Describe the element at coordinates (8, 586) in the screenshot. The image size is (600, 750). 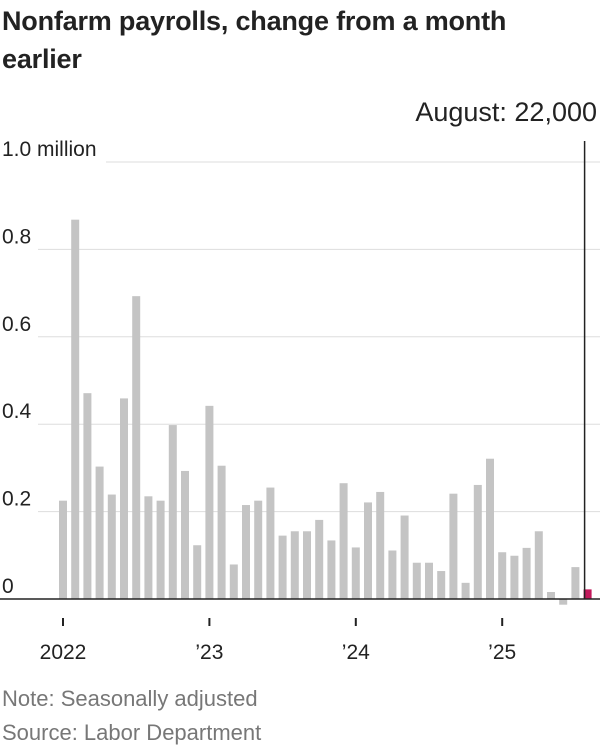
I see `y-tick-label: 0` at that location.